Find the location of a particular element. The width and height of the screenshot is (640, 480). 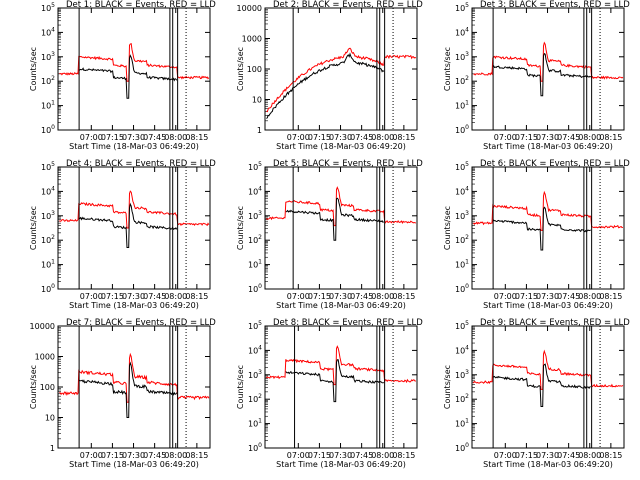

panel-title: Det 2: BLACK = Events, RED = LLD is located at coordinates (348, 5).